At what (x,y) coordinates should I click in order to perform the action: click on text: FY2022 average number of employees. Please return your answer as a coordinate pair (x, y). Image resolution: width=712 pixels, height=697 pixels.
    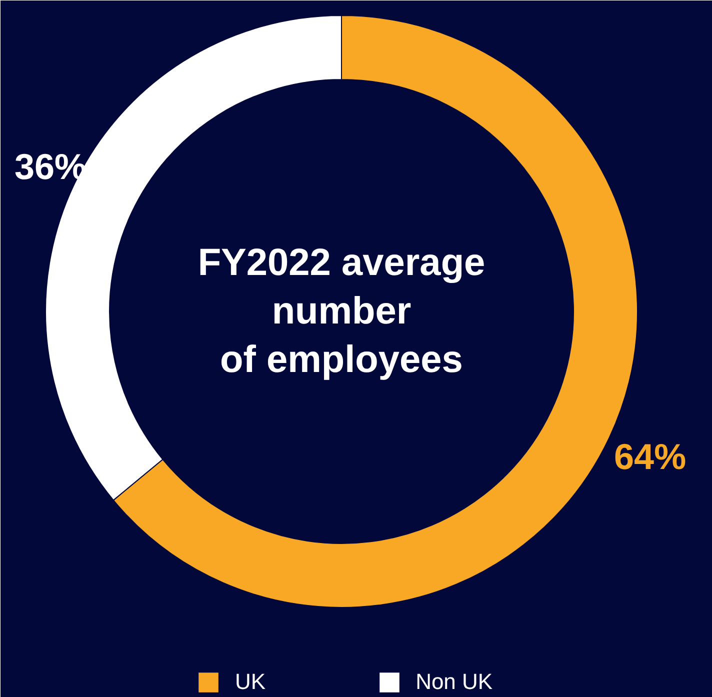
    Looking at the image, I should click on (342, 311).